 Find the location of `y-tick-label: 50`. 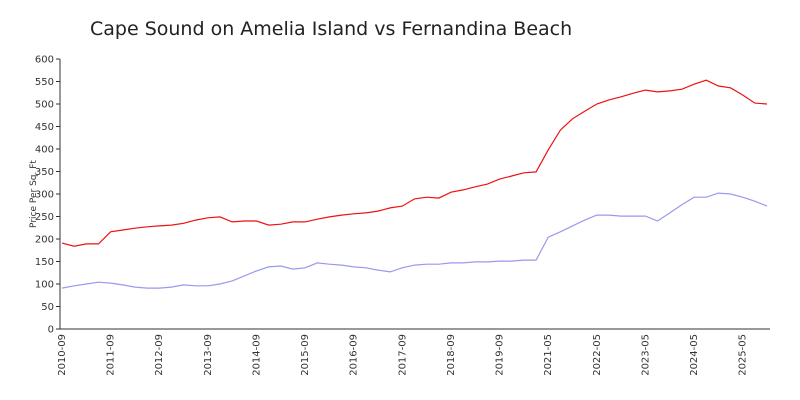

y-tick-label: 50 is located at coordinates (47, 307).